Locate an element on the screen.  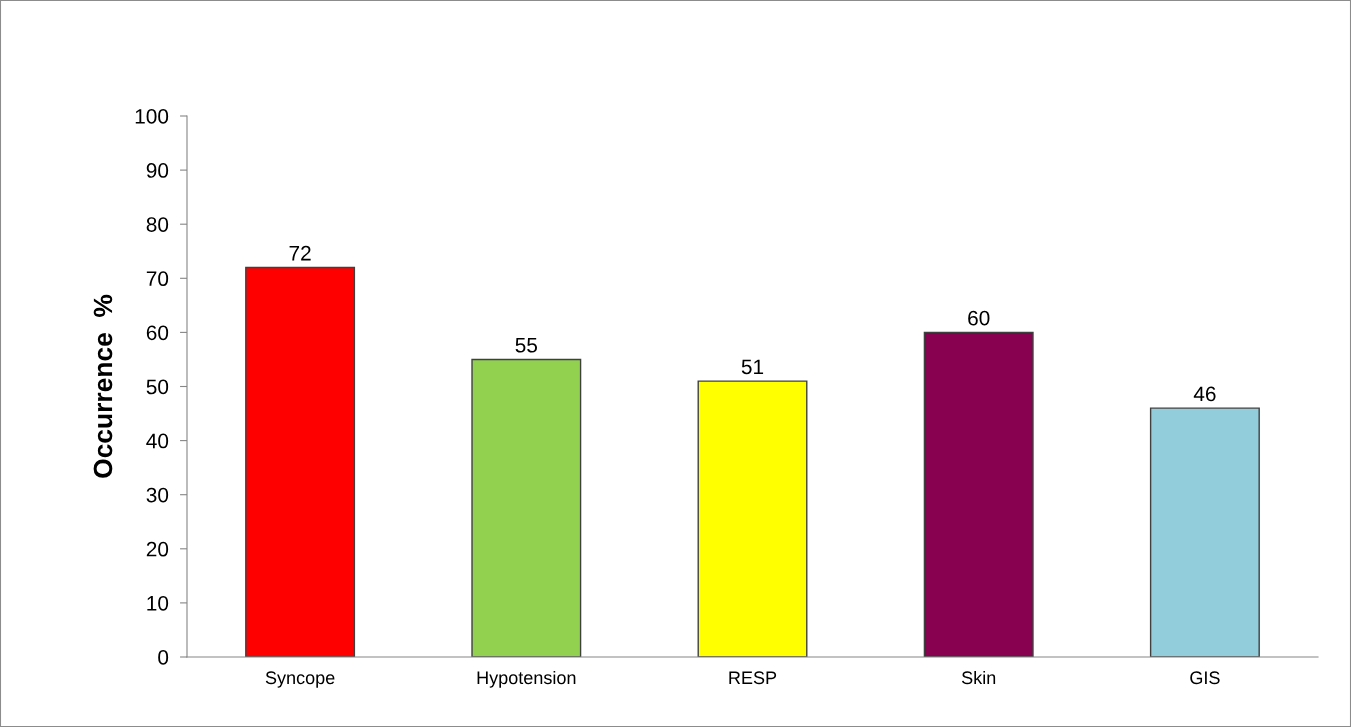
x-tick-label: GIS is located at coordinates (1205, 678).